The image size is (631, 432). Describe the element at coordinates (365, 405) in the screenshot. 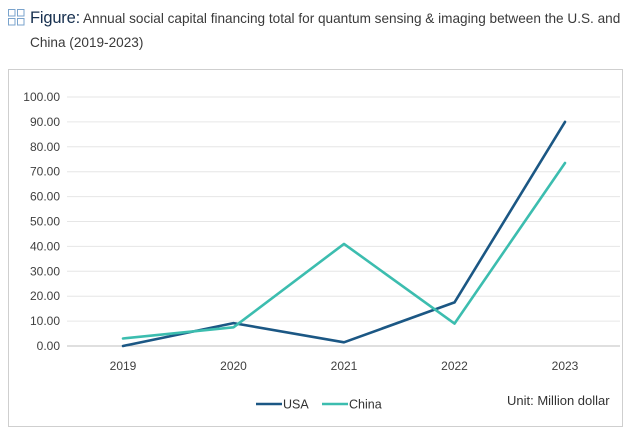

I see `legend-label-china: China` at that location.